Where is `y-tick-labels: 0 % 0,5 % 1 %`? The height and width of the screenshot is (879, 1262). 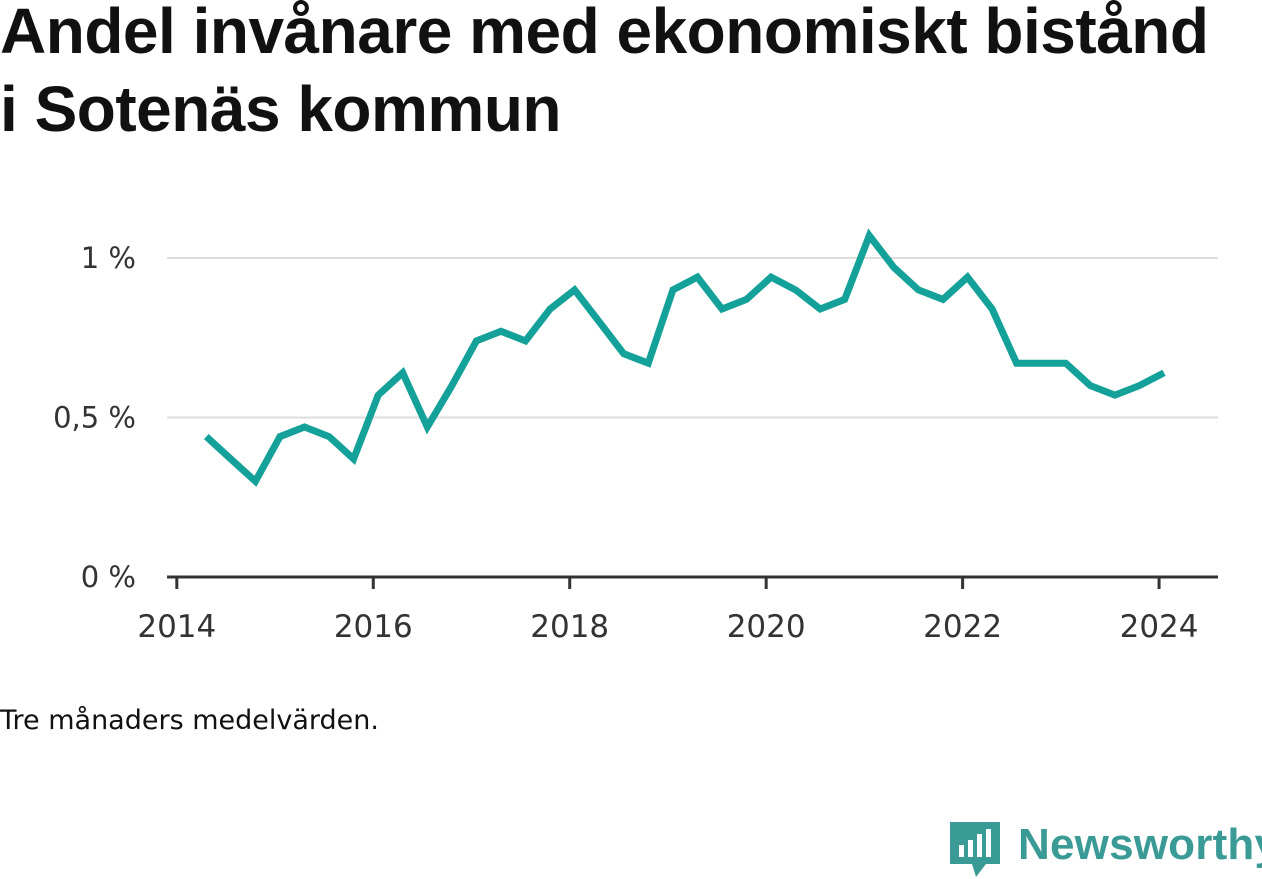
y-tick-labels: 0 % 0,5 % 1 % is located at coordinates (94, 417).